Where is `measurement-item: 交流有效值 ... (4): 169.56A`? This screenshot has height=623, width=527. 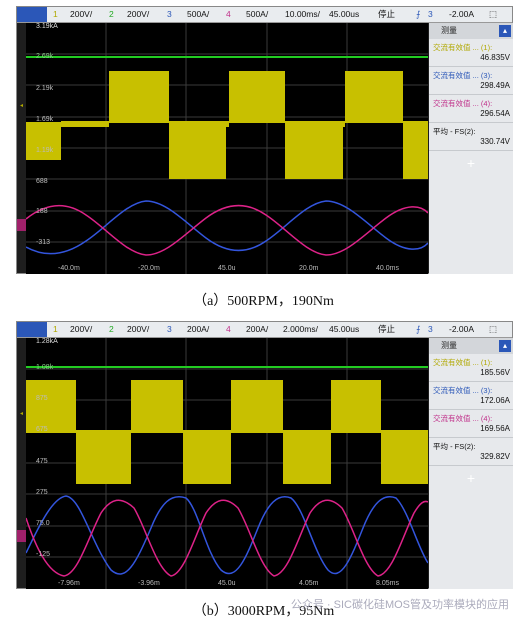 measurement-item: 交流有效值 ... (4): 169.56A is located at coordinates (471, 424).